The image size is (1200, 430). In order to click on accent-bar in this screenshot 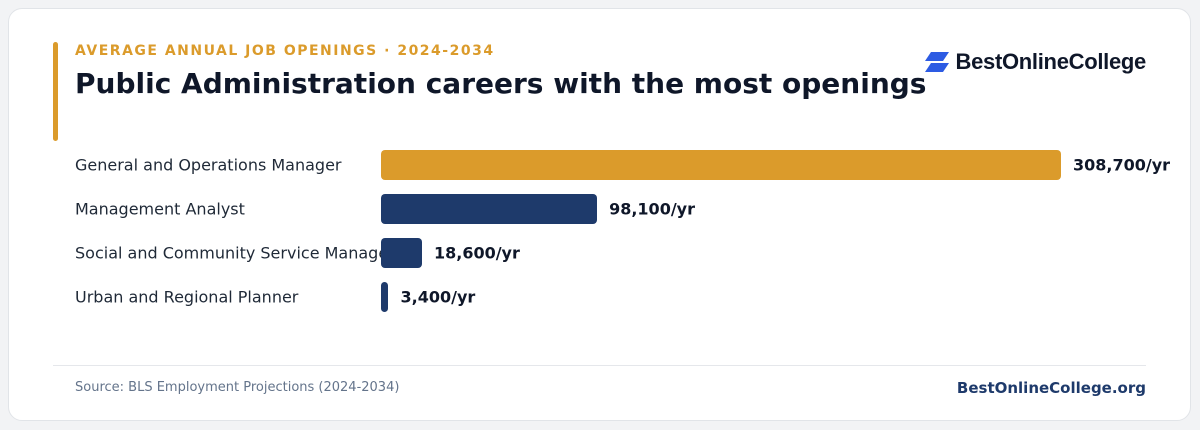, I will do `click(55, 91)`.